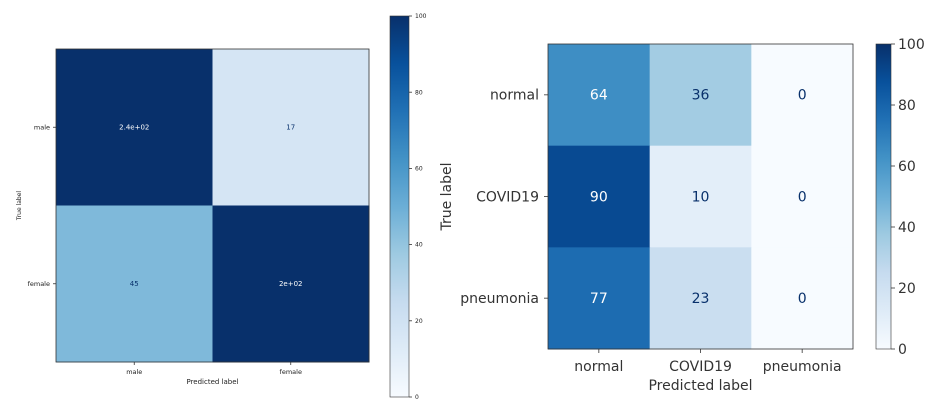  I want to click on y-tick-labels: normal COVID19 pneumonia, so click(504, 197).